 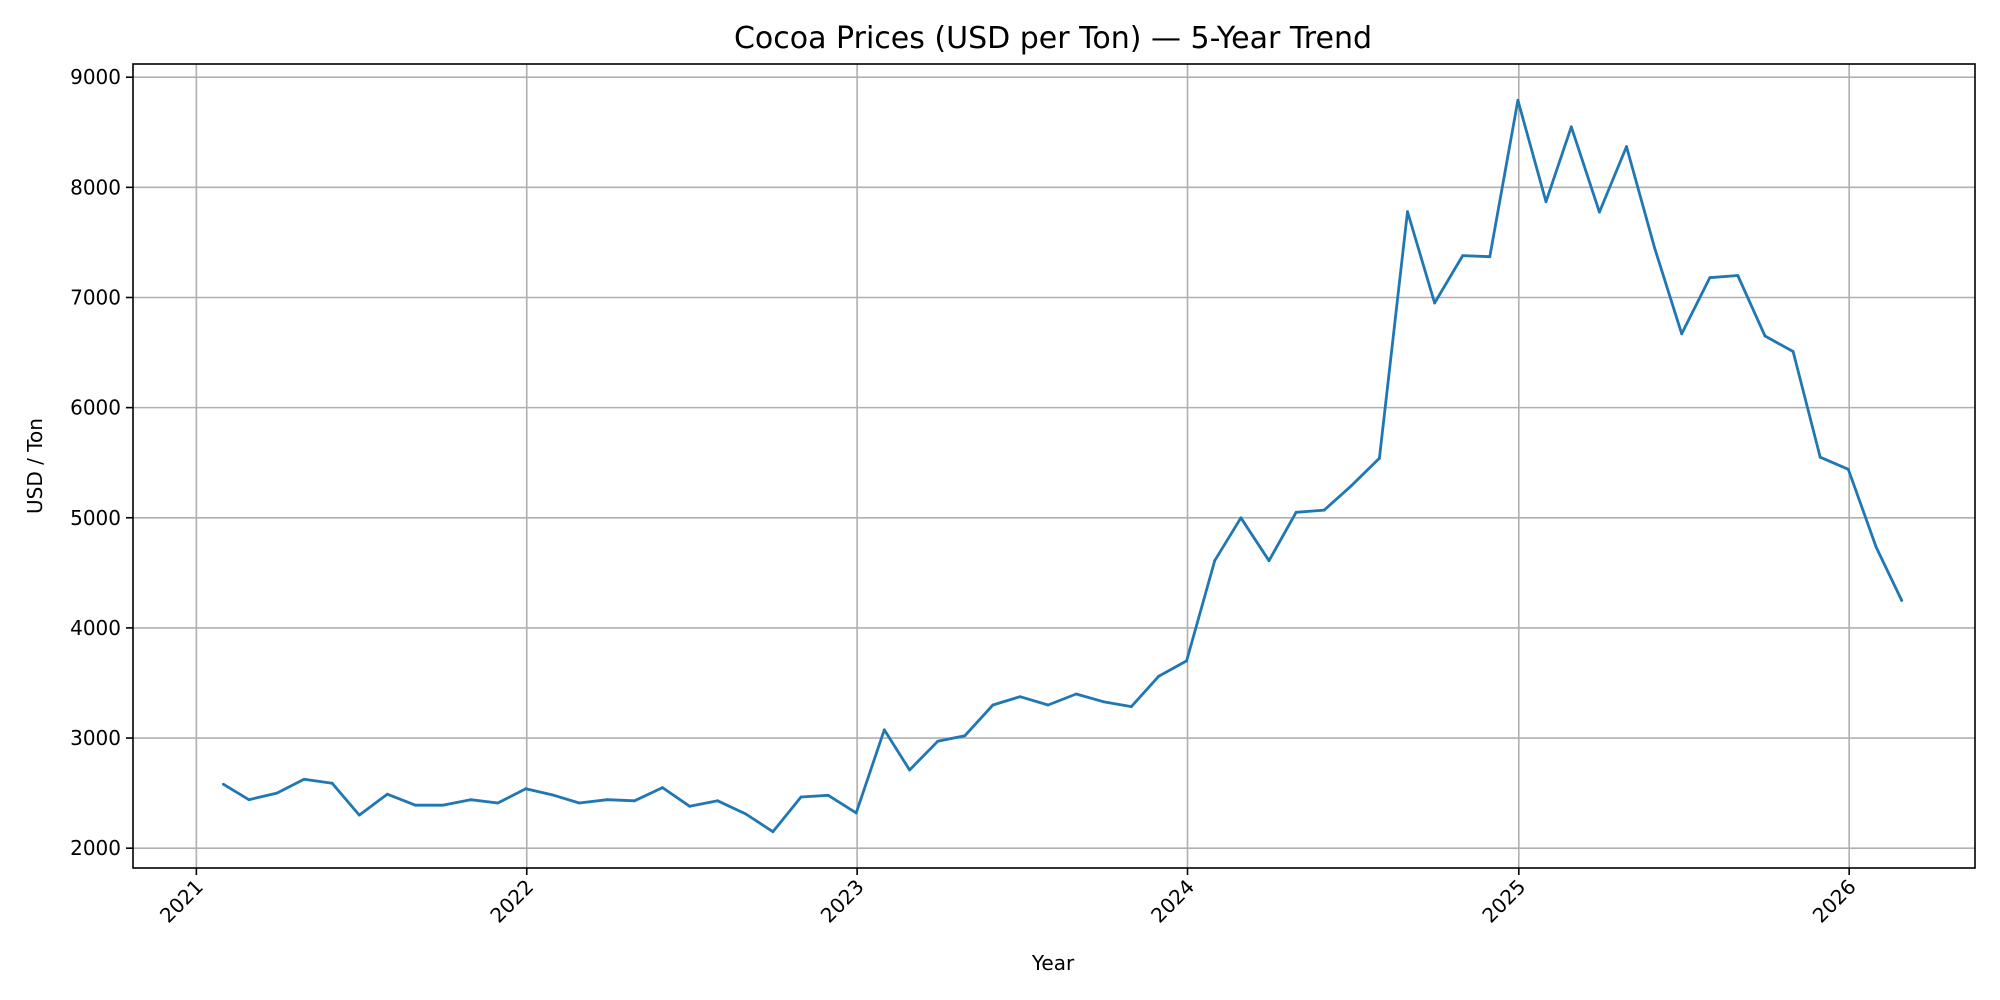 I want to click on y-tick-label: 6000, so click(x=95, y=408).